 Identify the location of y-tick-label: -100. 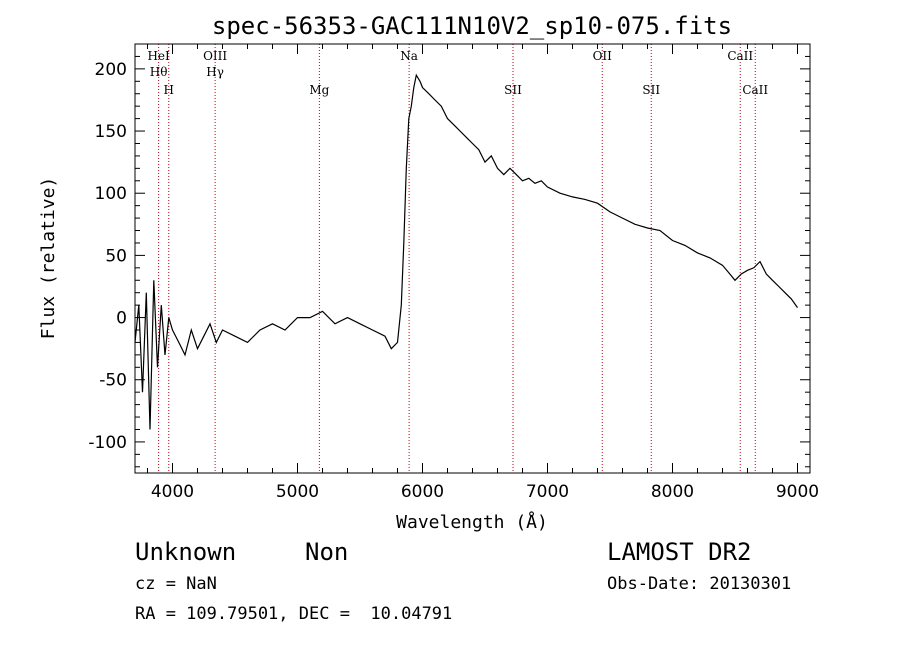
(107, 443).